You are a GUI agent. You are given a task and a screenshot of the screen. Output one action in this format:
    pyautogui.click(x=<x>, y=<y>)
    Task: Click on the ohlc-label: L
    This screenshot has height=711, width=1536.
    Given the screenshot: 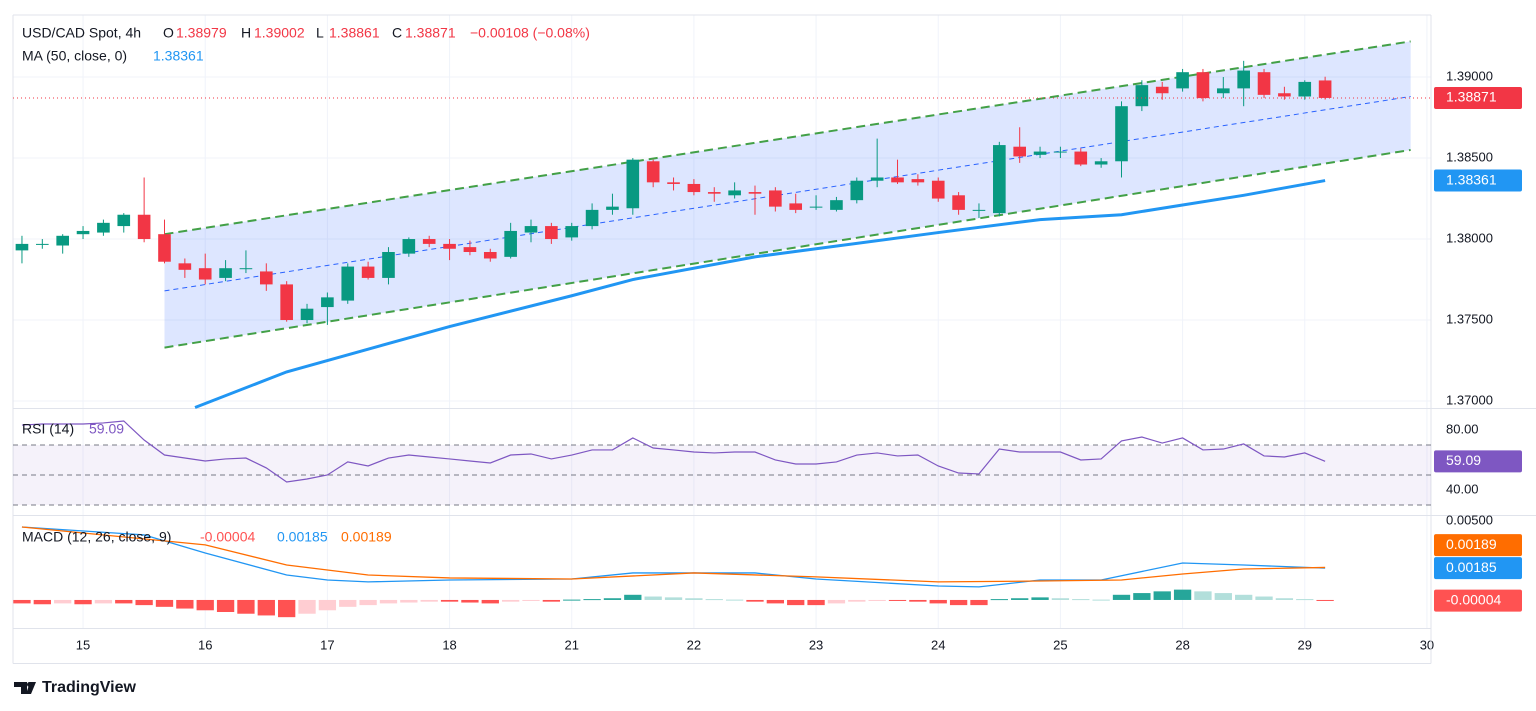 What is the action you would take?
    pyautogui.click(x=320, y=33)
    